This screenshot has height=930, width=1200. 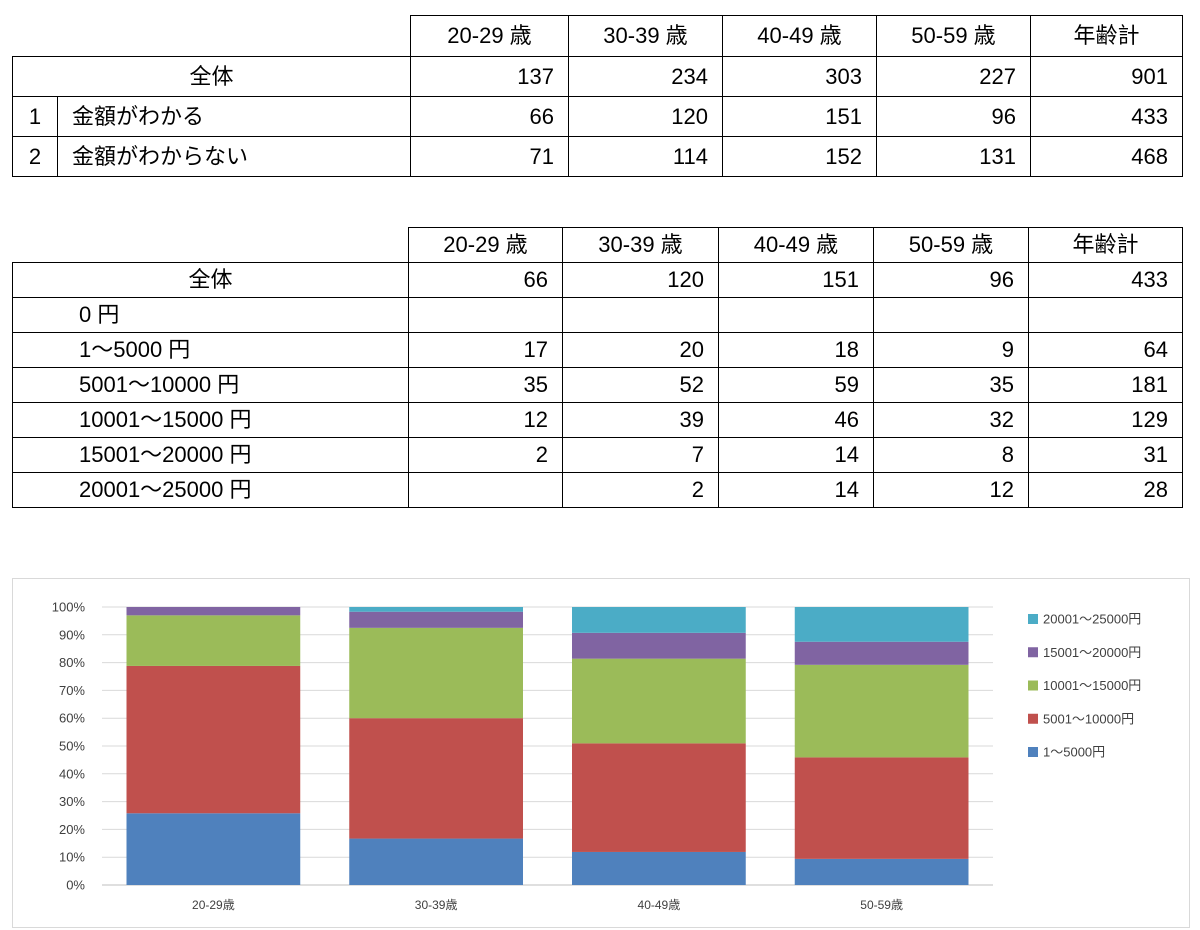 I want to click on count-30-39: 114, so click(x=645, y=156).